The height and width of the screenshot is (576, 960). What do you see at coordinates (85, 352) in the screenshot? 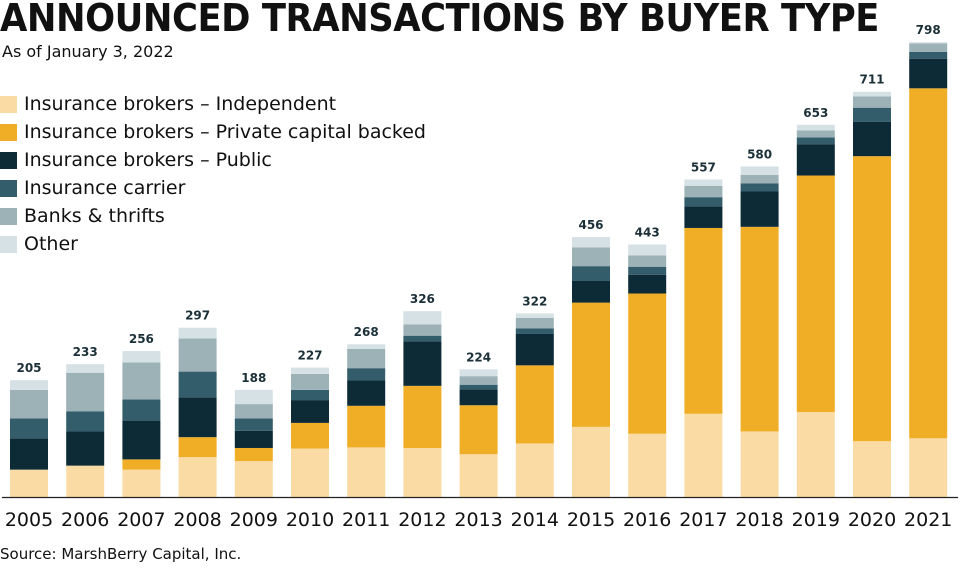
I see `total-label-2006: 233` at bounding box center [85, 352].